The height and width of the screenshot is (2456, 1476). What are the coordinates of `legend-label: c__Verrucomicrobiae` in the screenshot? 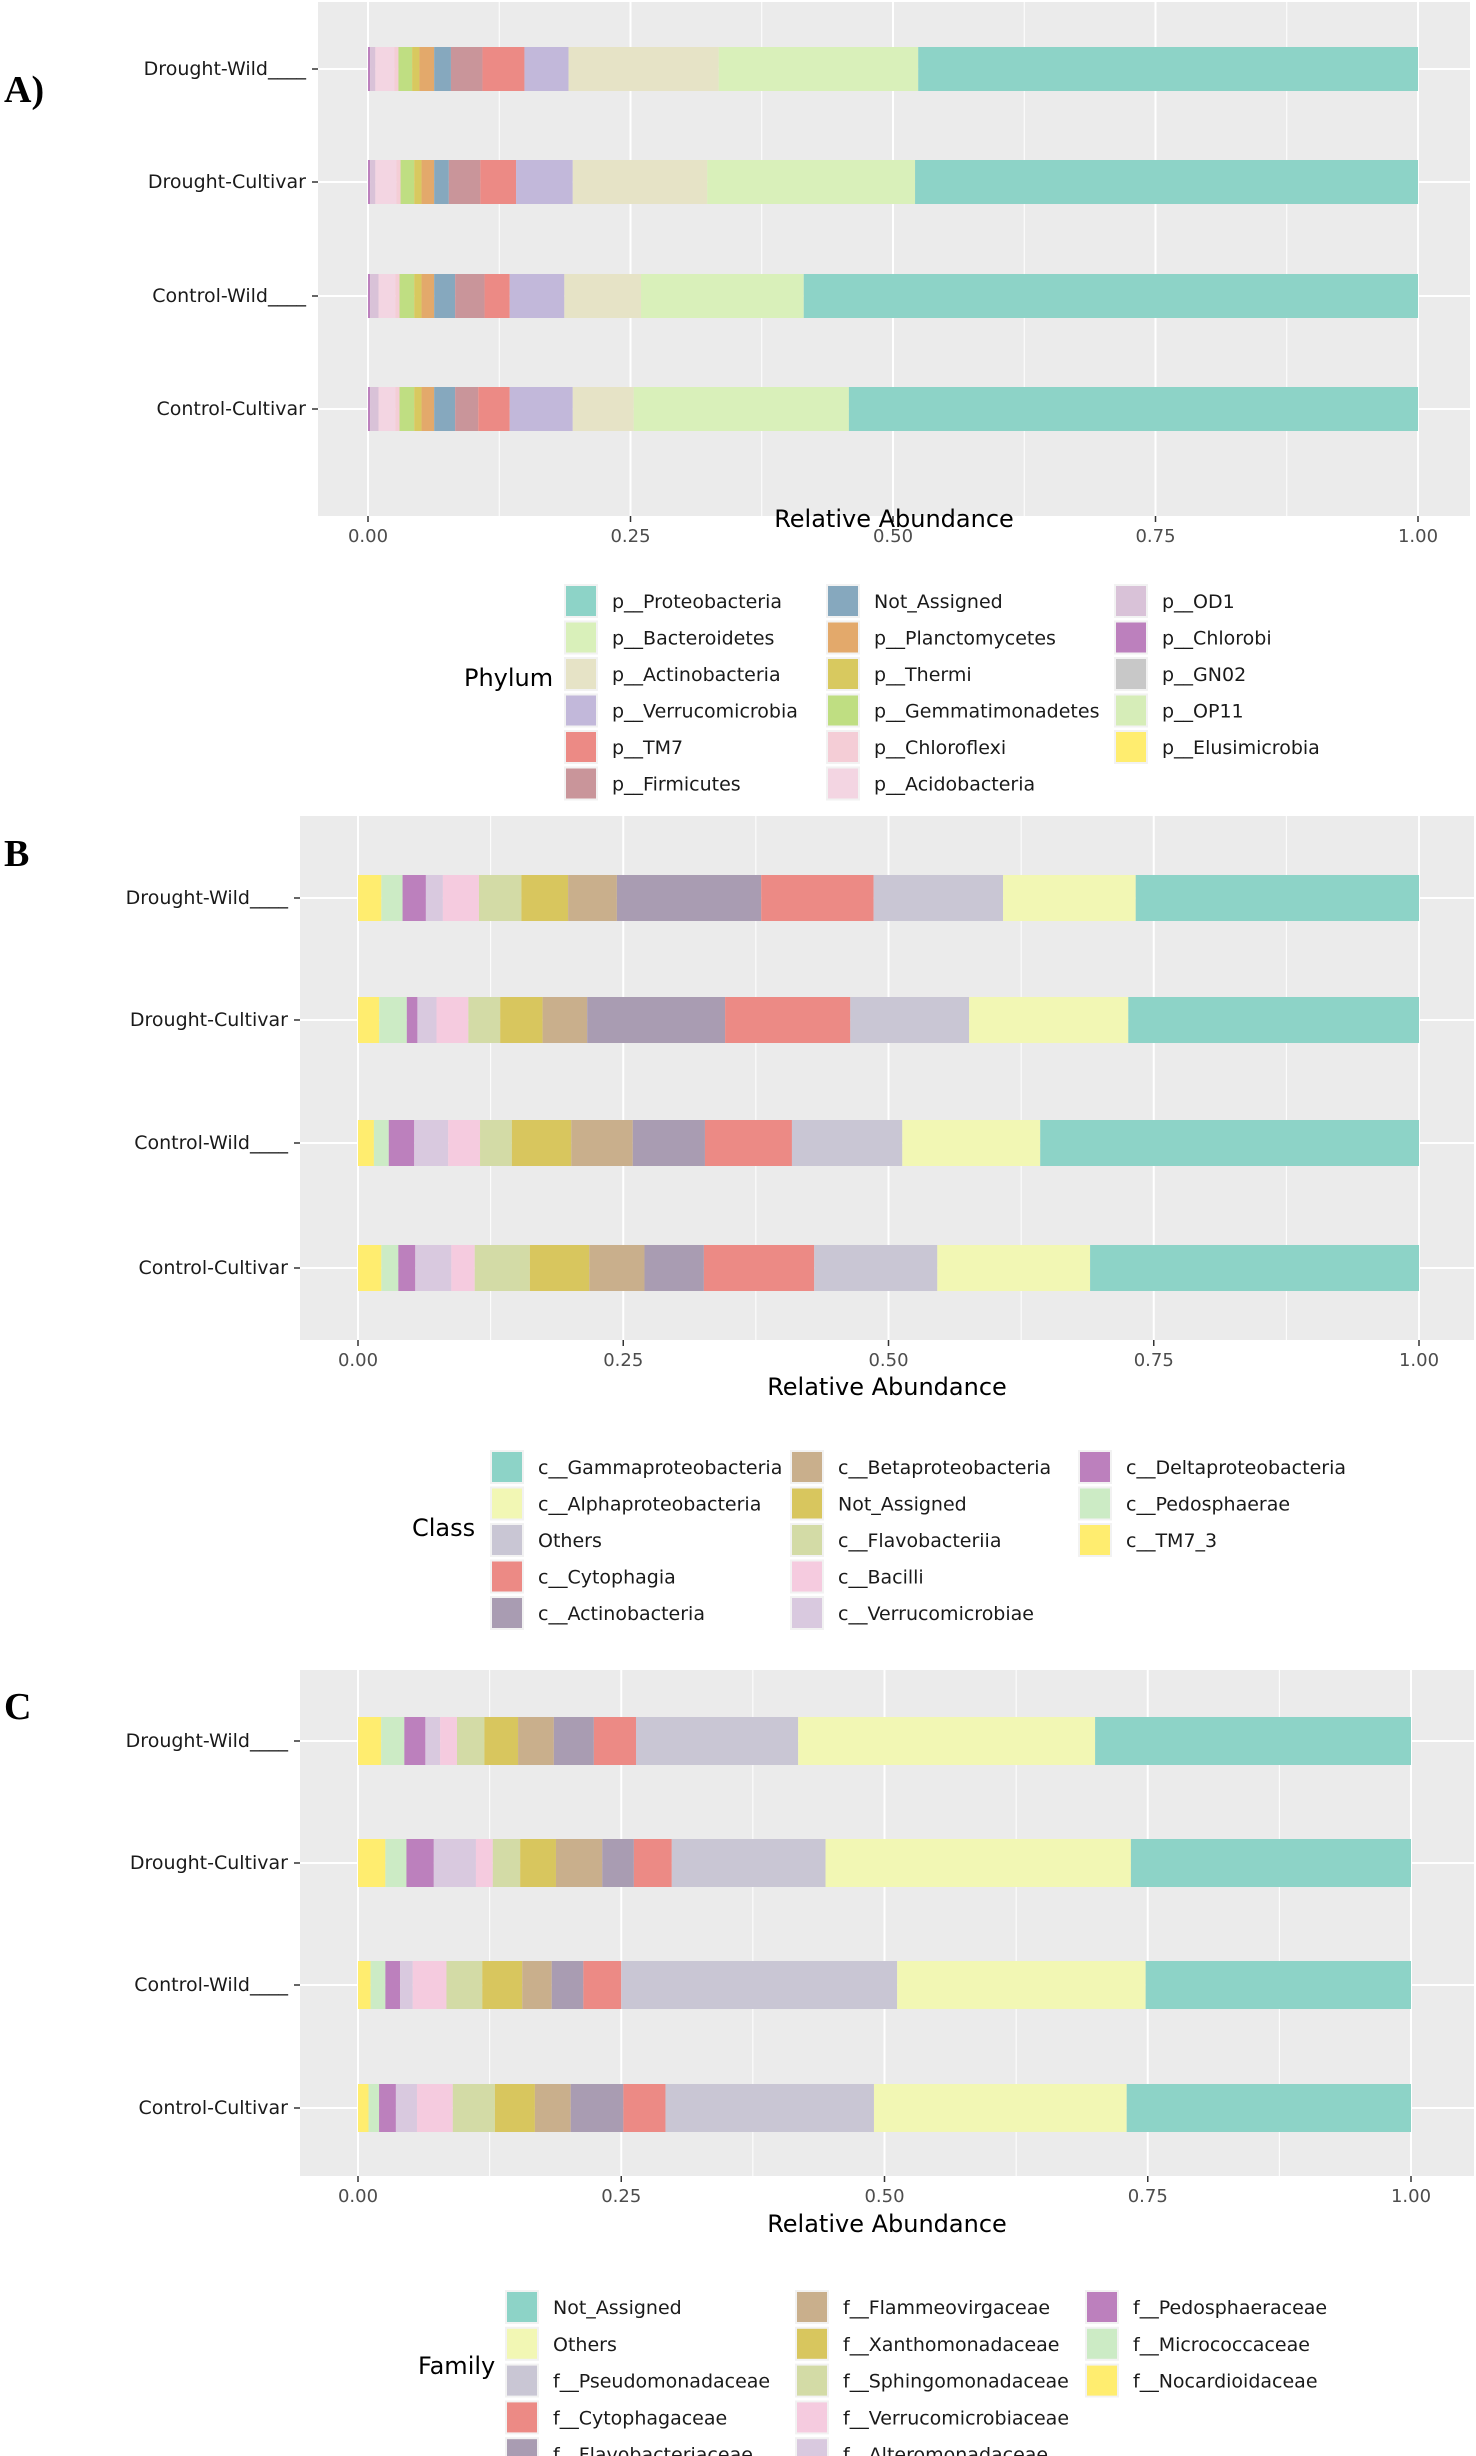 It's located at (936, 1614).